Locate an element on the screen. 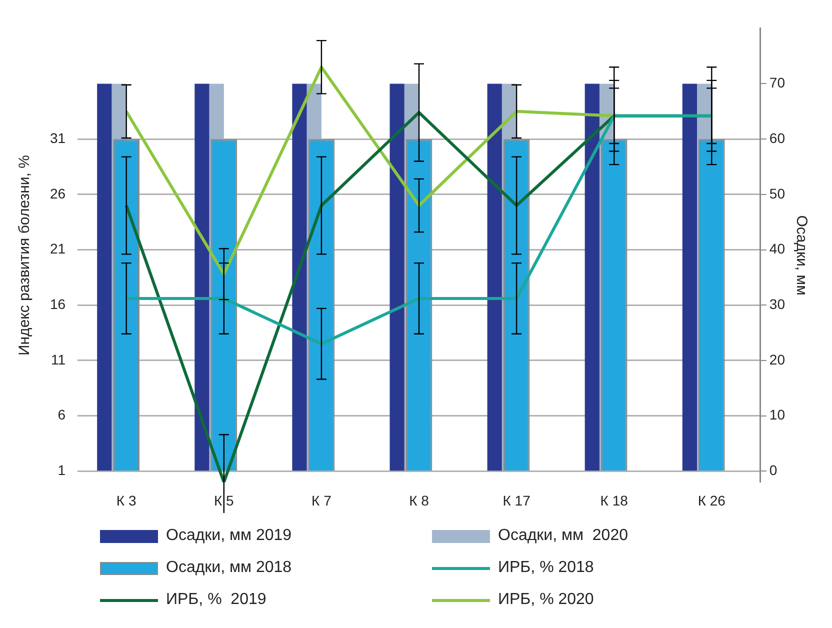 Image resolution: width=832 pixels, height=628 pixels. y2-tick-label: 0 is located at coordinates (773, 470).